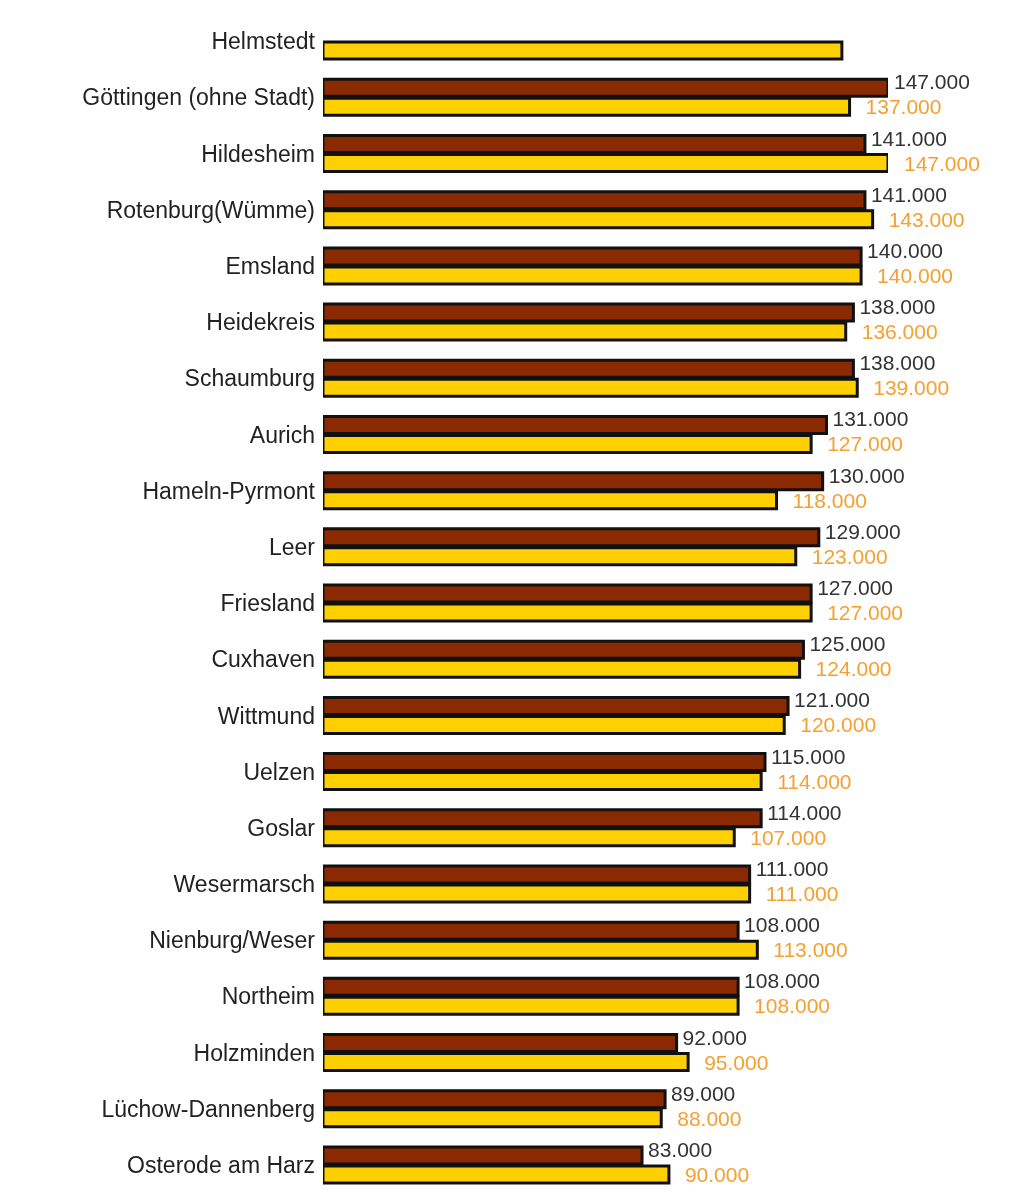 The width and height of the screenshot is (1011, 1203). Describe the element at coordinates (829, 500) in the screenshot. I see `data-label: 118.000` at that location.